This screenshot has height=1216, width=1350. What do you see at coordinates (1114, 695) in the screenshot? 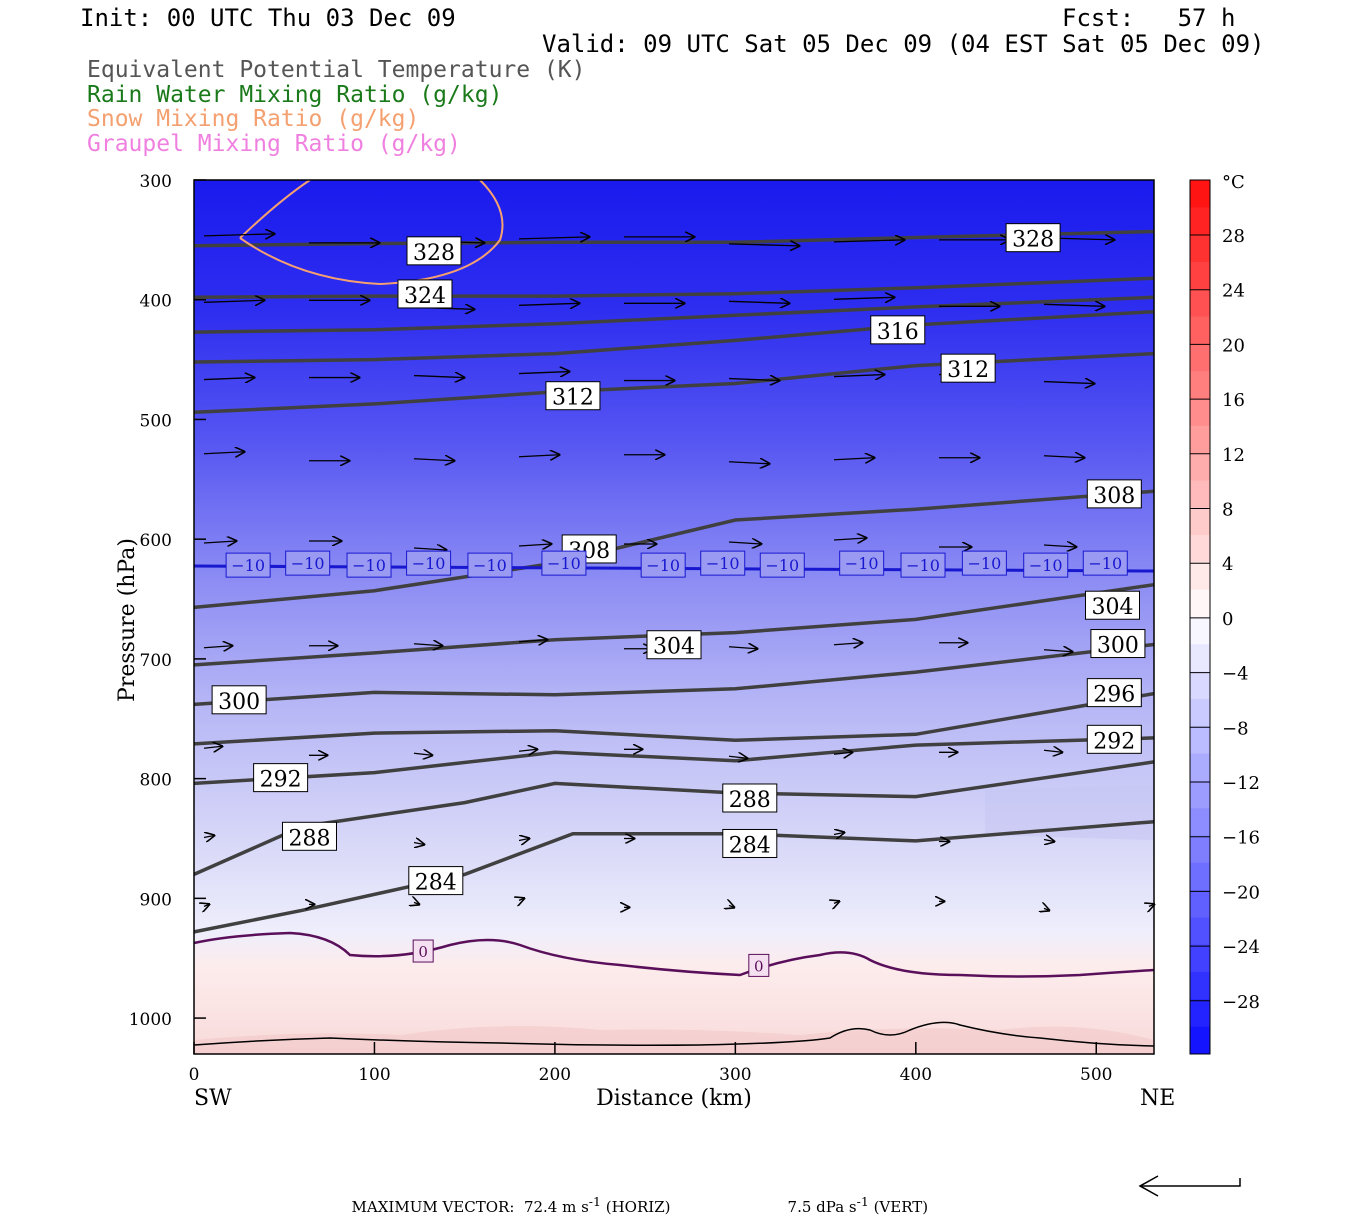
I see `contour-label: 296` at bounding box center [1114, 695].